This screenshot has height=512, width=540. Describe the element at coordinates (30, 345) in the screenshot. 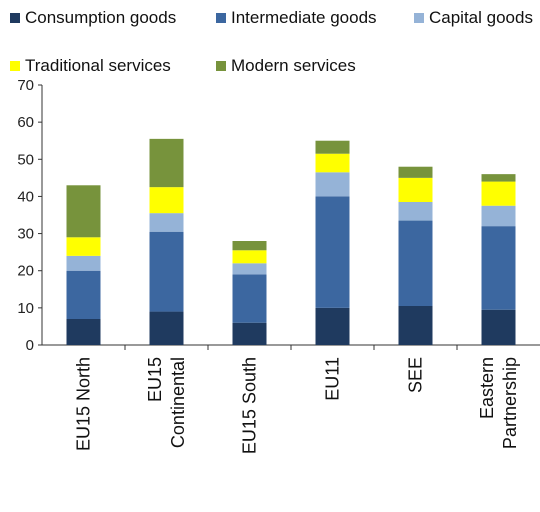

I see `y-tick-label-0: 0` at that location.